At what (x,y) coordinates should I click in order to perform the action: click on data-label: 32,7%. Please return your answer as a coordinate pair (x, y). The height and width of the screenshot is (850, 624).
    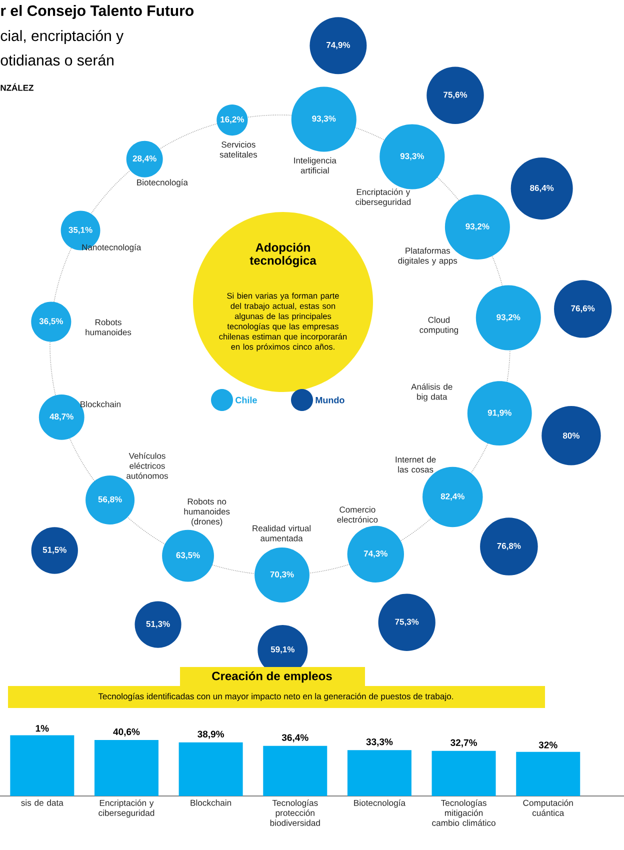
    Looking at the image, I should click on (464, 743).